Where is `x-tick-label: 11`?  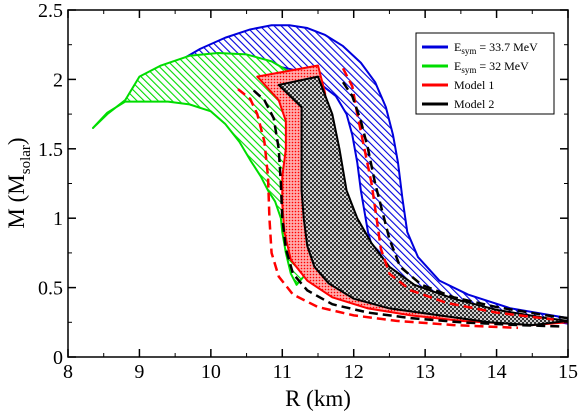 x-tick-label: 11 is located at coordinates (282, 372).